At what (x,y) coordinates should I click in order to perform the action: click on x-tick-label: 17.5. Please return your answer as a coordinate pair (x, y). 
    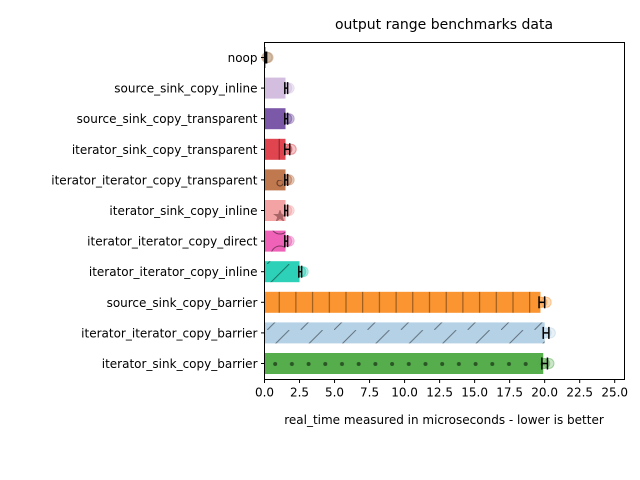
    Looking at the image, I should click on (509, 393).